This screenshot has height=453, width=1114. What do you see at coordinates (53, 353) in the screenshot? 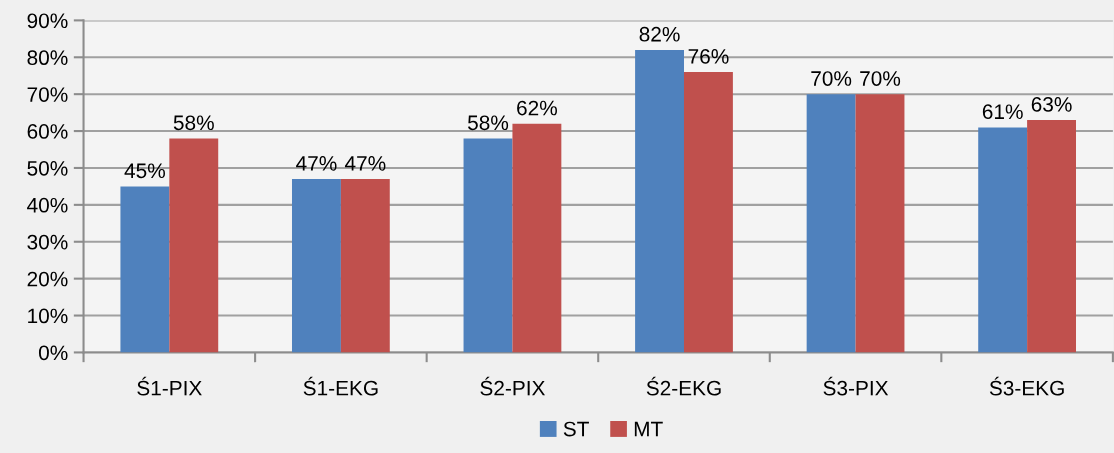
I see `y-tick-label: 0%` at bounding box center [53, 353].